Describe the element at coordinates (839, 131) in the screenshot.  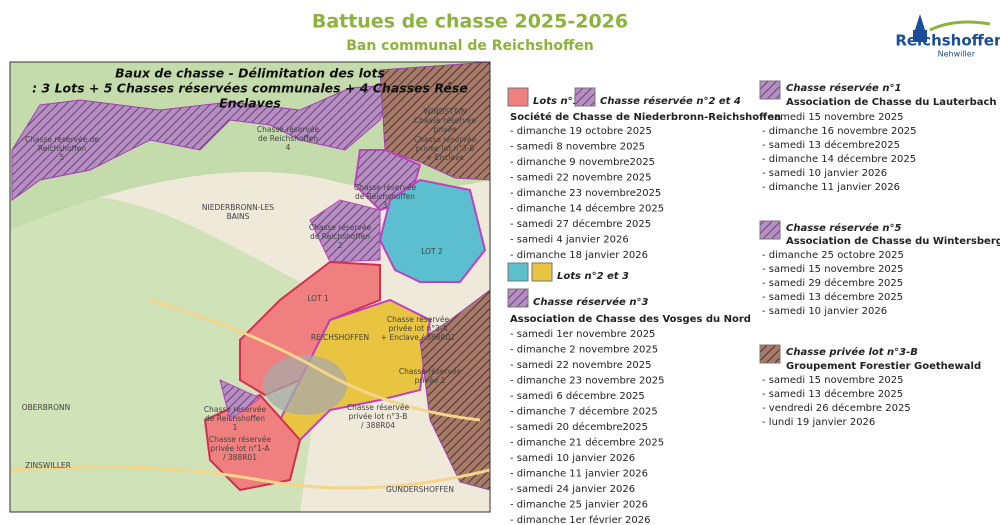
I see `date: - dimanche 16 novembre 2025` at that location.